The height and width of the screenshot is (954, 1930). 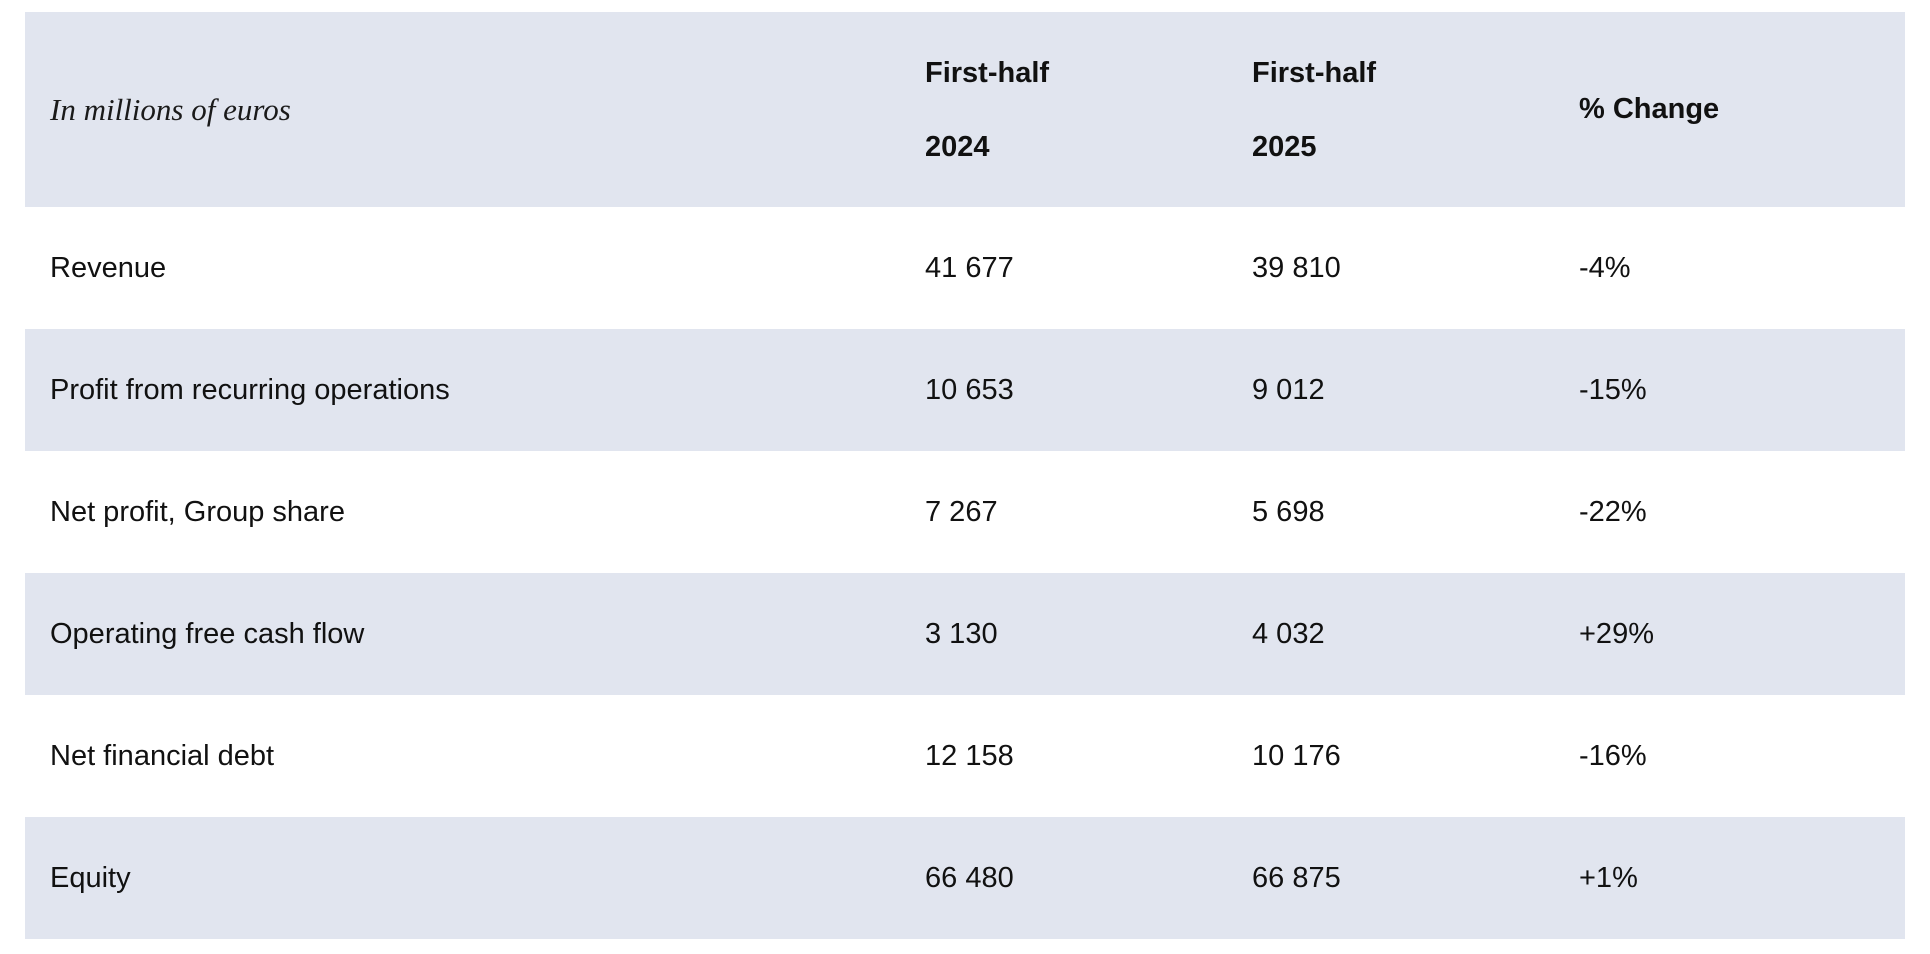 I want to click on value-change: +1%, so click(x=1608, y=877).